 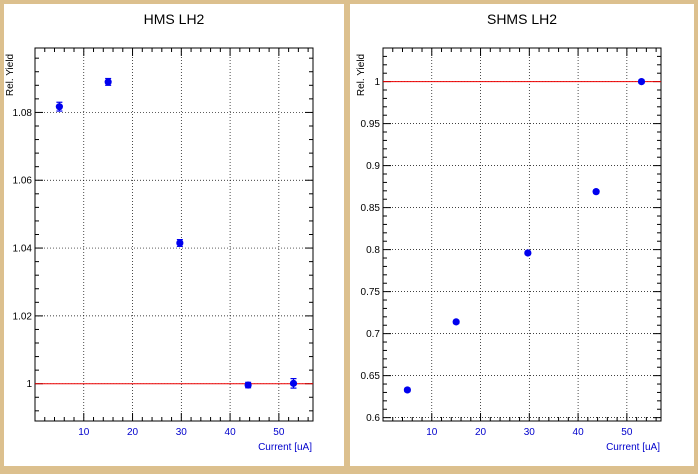 What do you see at coordinates (377, 82) in the screenshot?
I see `shms-y-tick-label: 1` at bounding box center [377, 82].